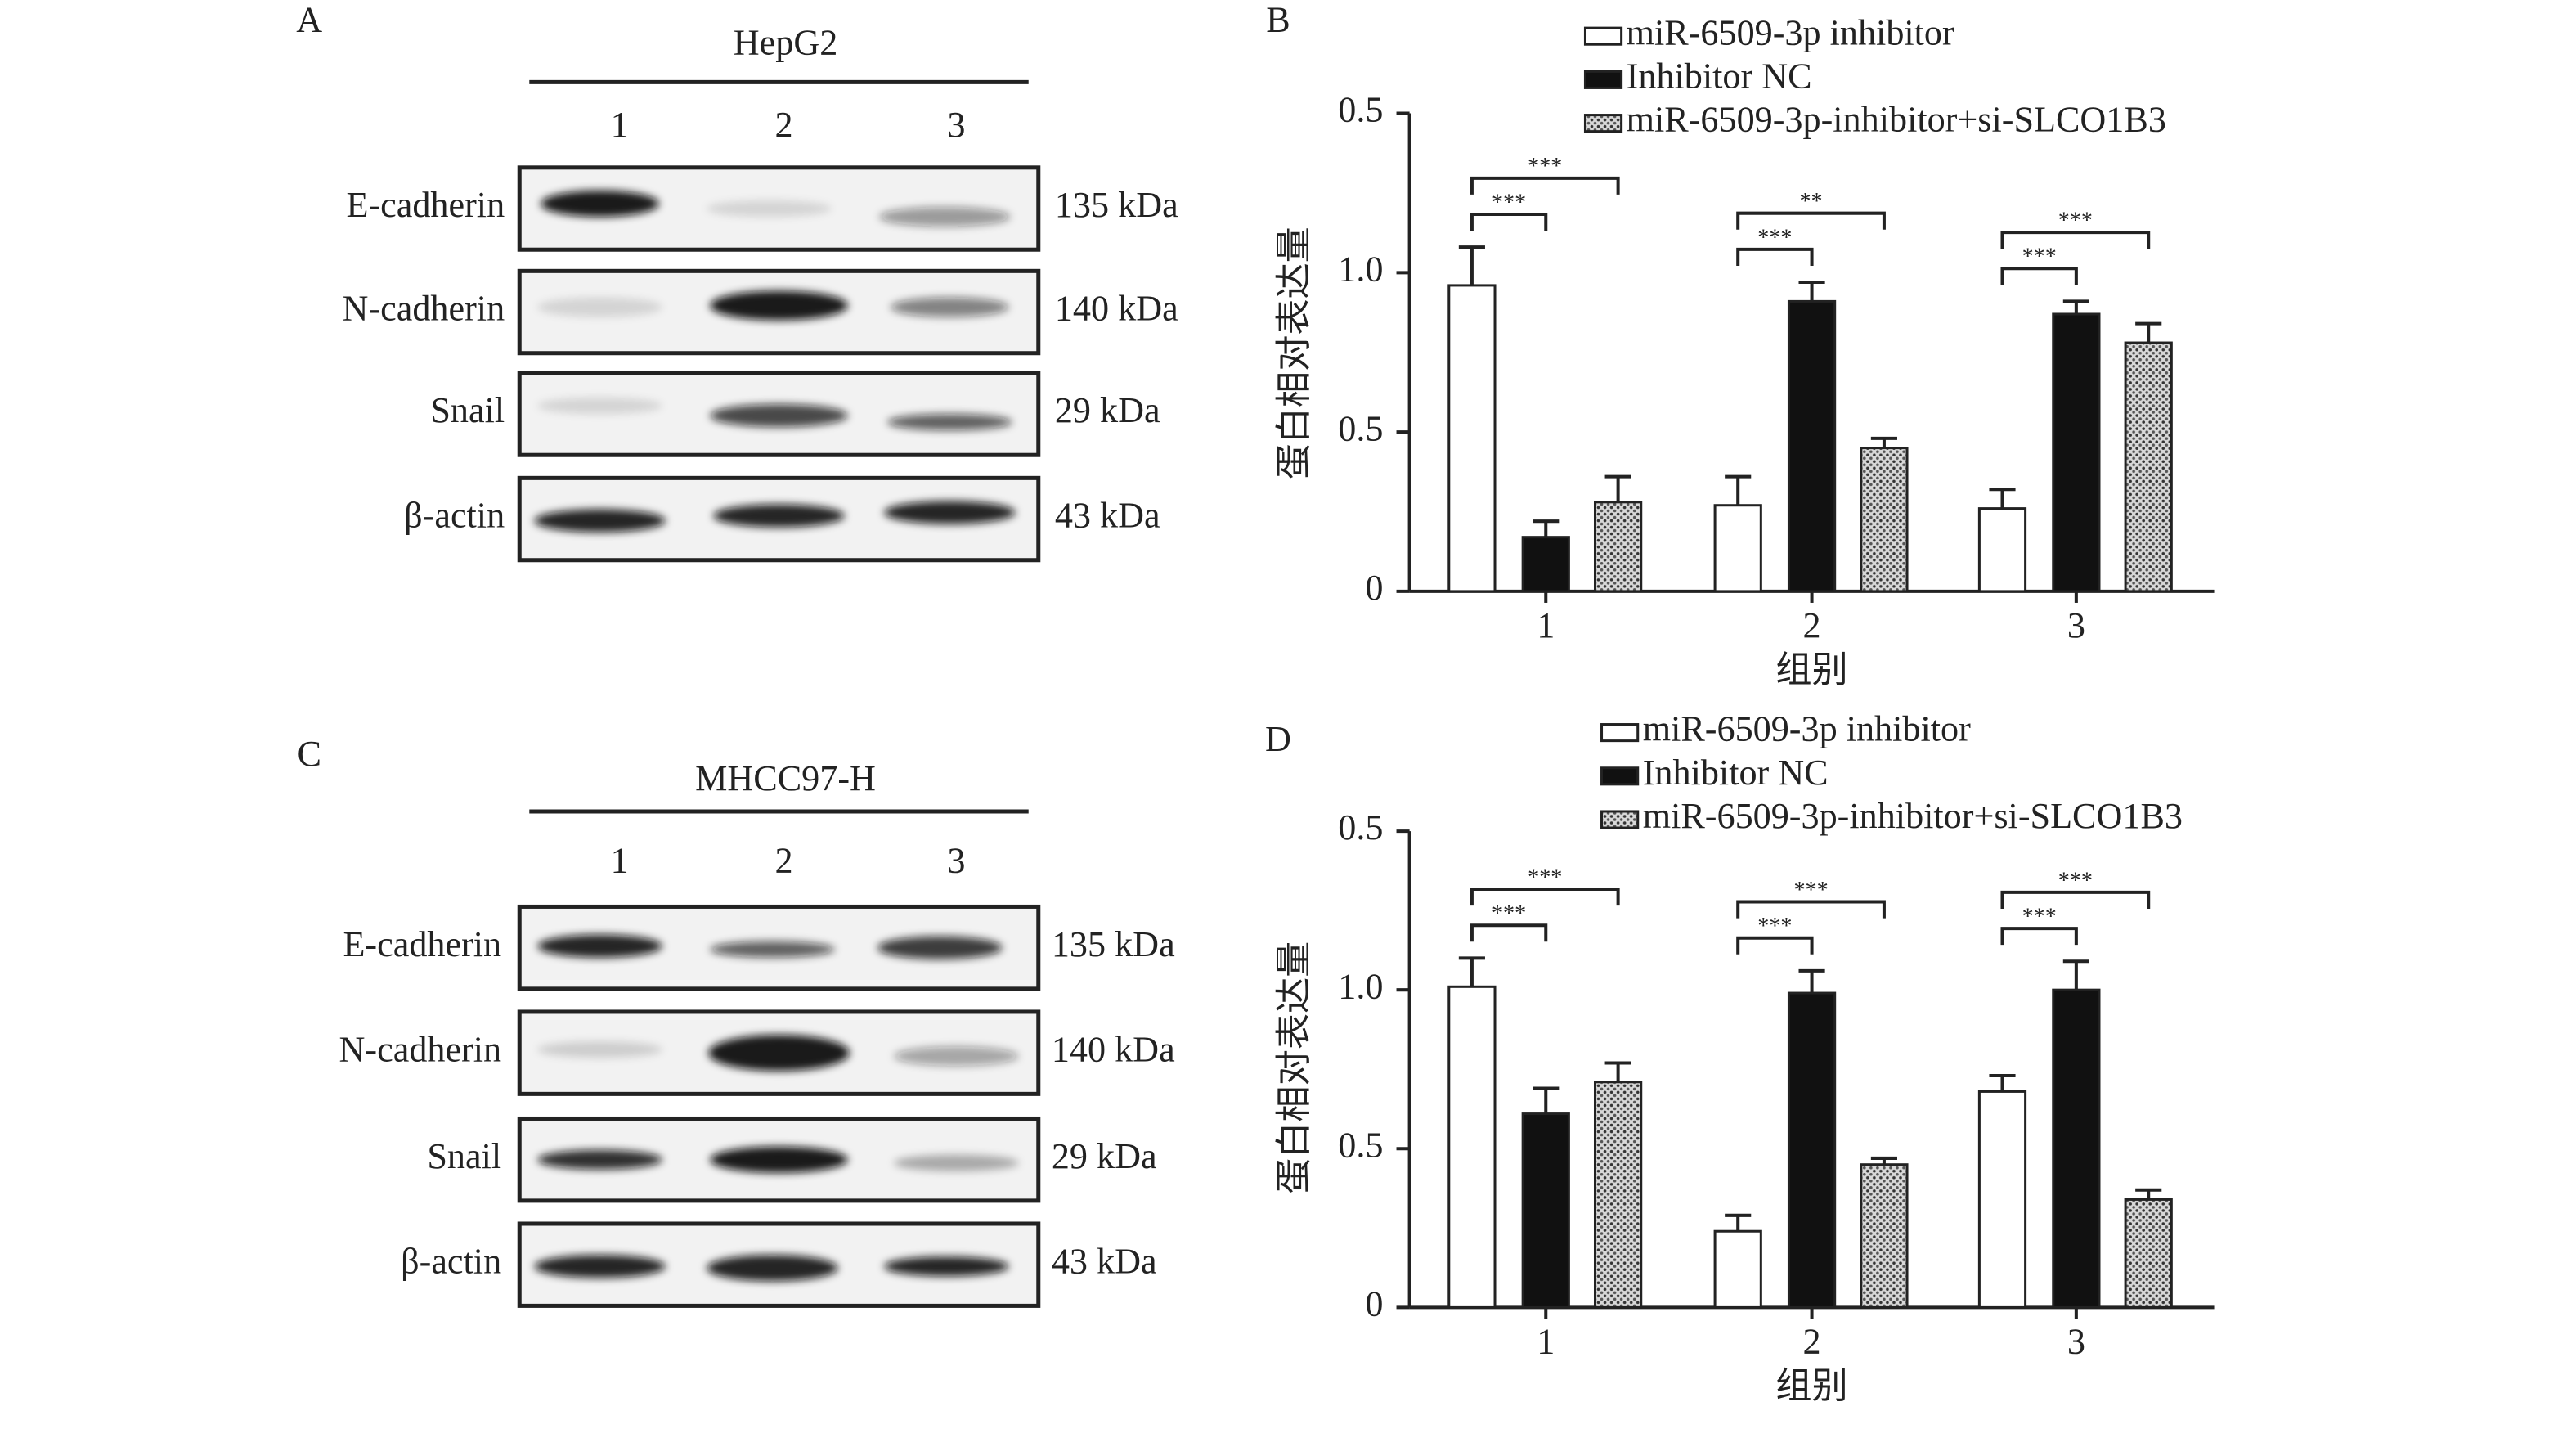 This screenshot has height=1429, width=2576. What do you see at coordinates (776, 736) in the screenshot?
I see `blot-bands` at bounding box center [776, 736].